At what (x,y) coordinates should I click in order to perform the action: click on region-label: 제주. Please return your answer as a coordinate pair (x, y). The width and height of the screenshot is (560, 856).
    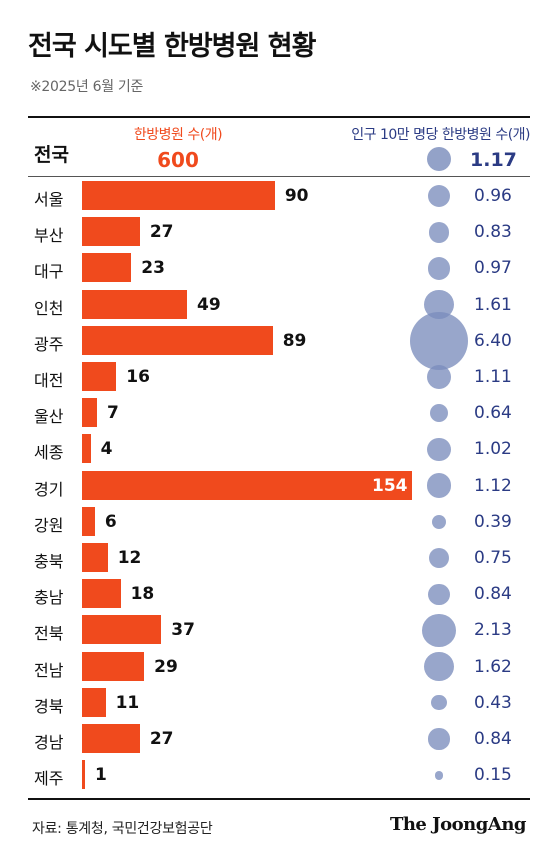
    Looking at the image, I should click on (49, 779).